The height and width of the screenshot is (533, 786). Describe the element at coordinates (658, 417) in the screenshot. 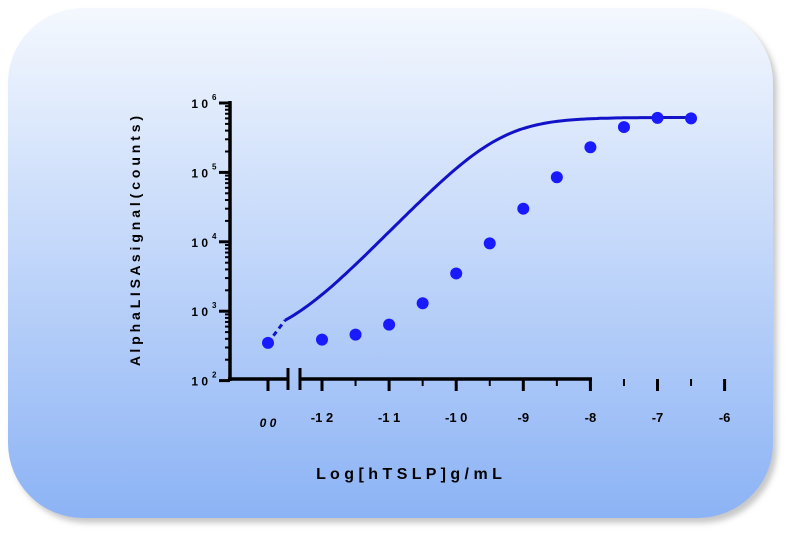

I see `x-tick-label: -7` at that location.